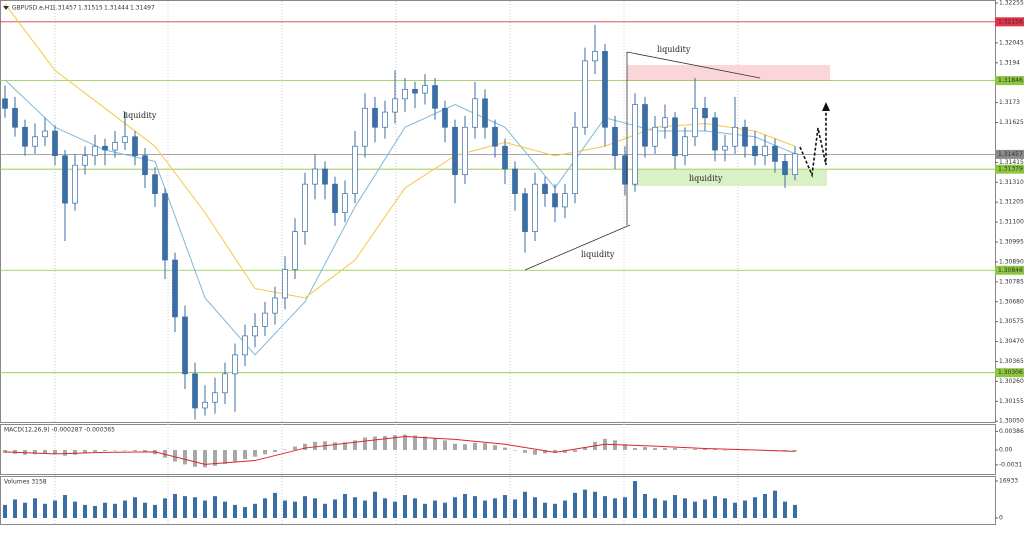  Describe the element at coordinates (1011, 341) in the screenshot. I see `y-tick-label: 1.30470` at that location.